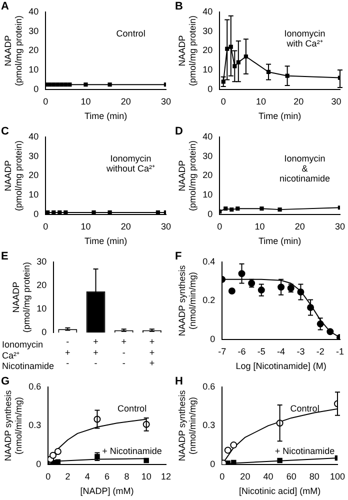  I want to click on x-tick-label: + + +, so click(152, 352).